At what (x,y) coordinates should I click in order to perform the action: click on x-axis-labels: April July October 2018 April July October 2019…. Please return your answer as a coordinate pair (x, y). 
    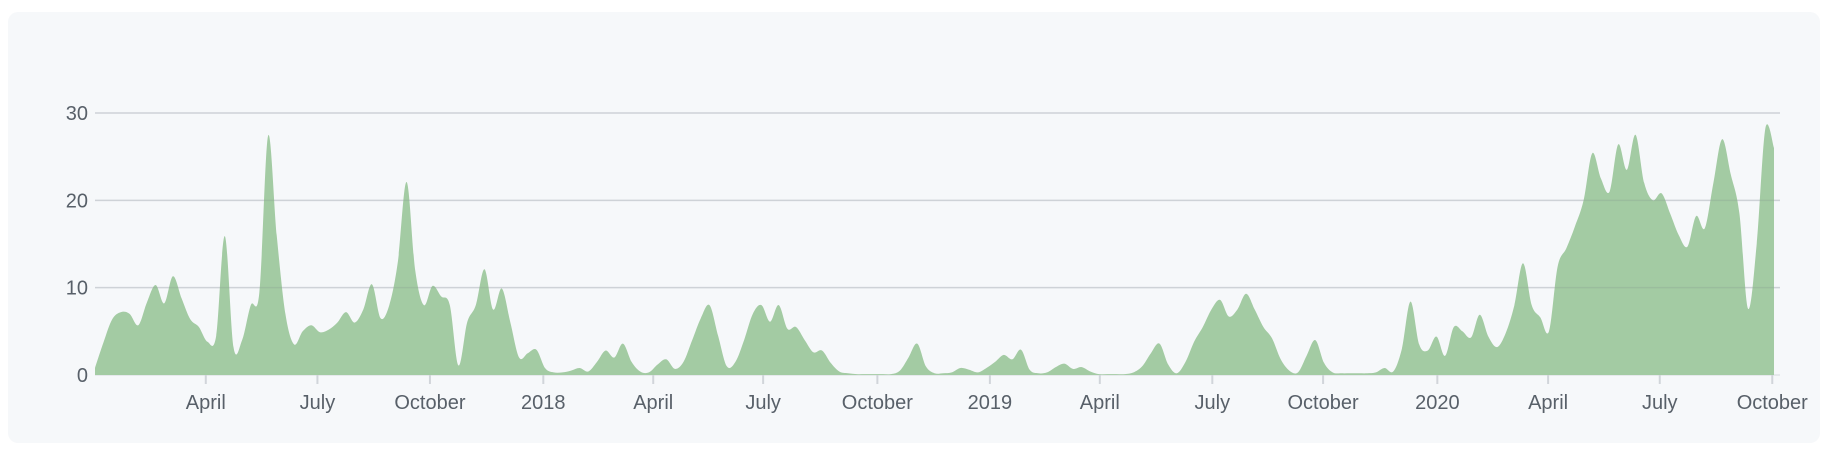
    Looking at the image, I should click on (997, 403).